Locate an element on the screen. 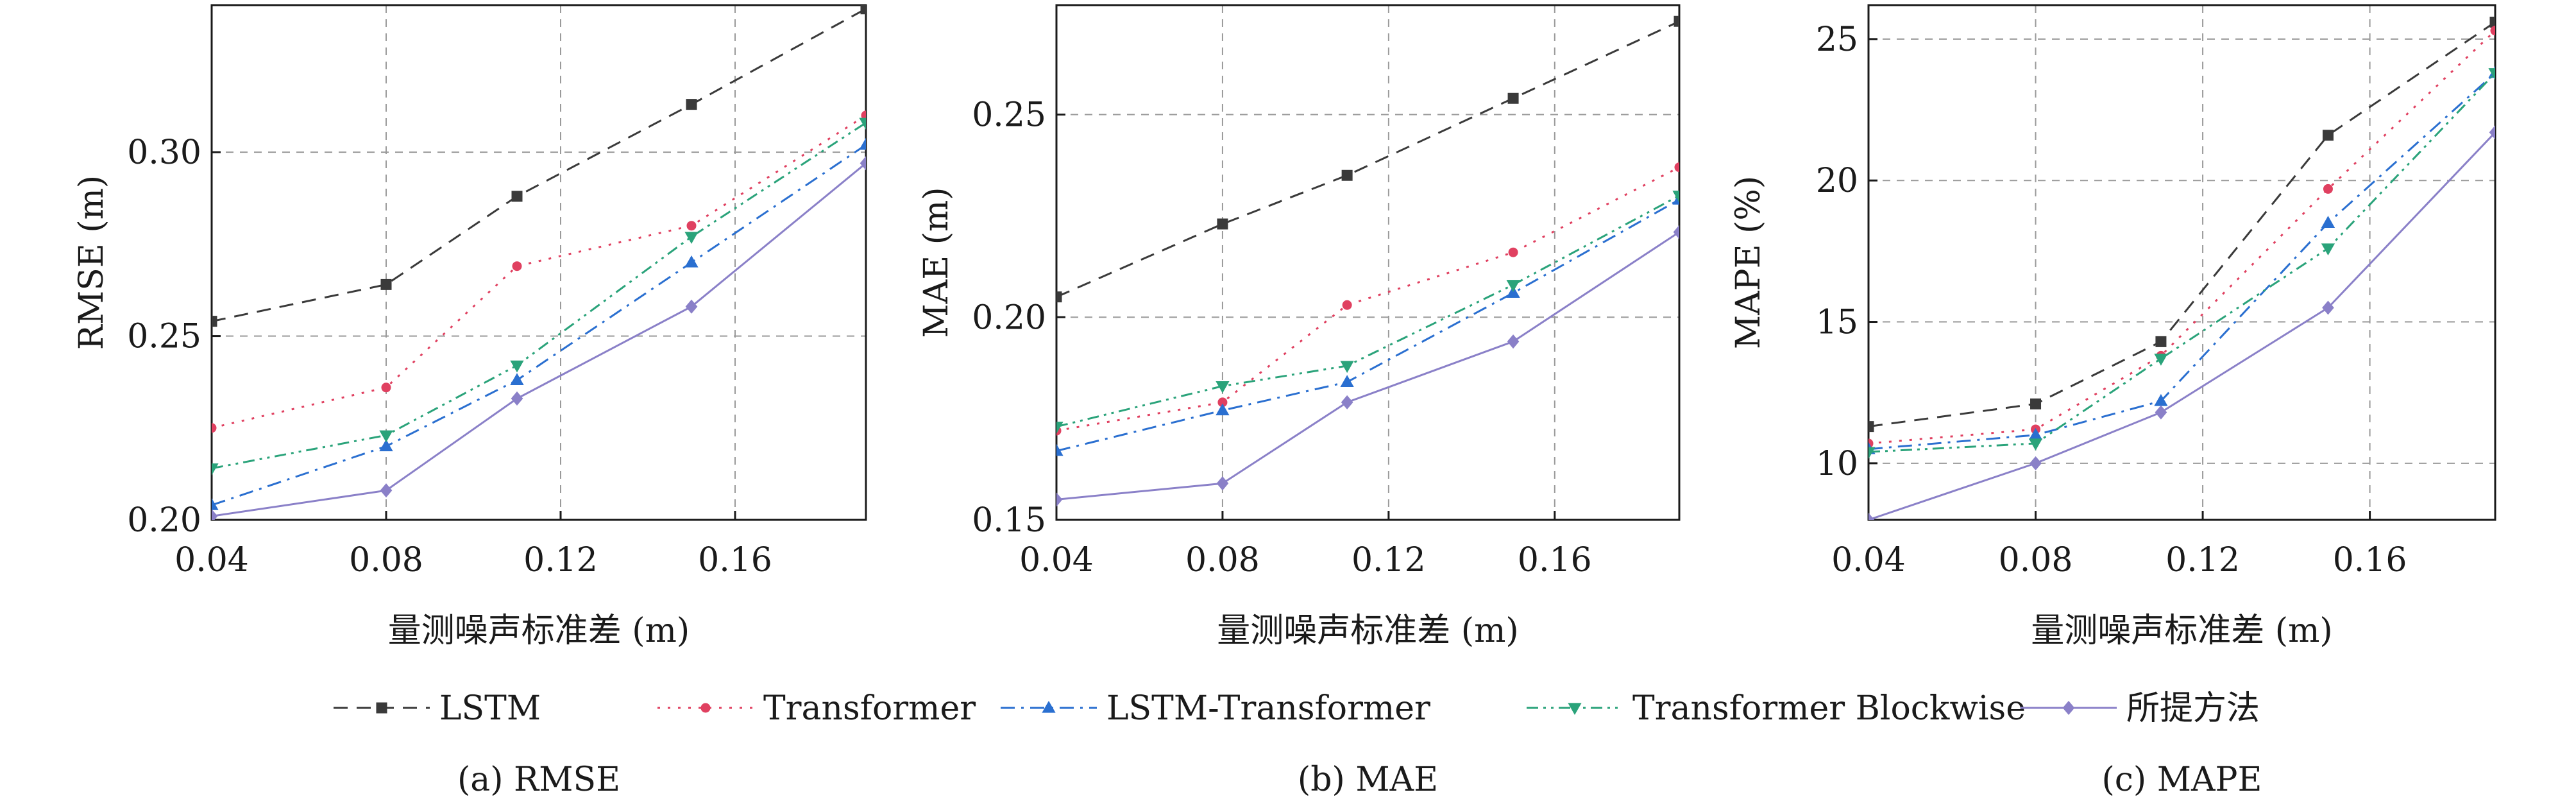  series-LSTM-Transformer is located at coordinates (1367, 324).